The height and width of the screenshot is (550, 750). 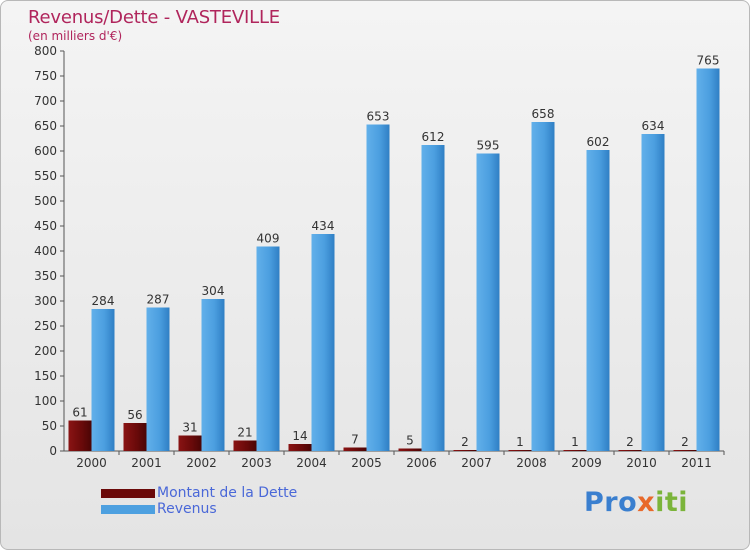 What do you see at coordinates (598, 142) in the screenshot?
I see `data-label-revenus: 602` at bounding box center [598, 142].